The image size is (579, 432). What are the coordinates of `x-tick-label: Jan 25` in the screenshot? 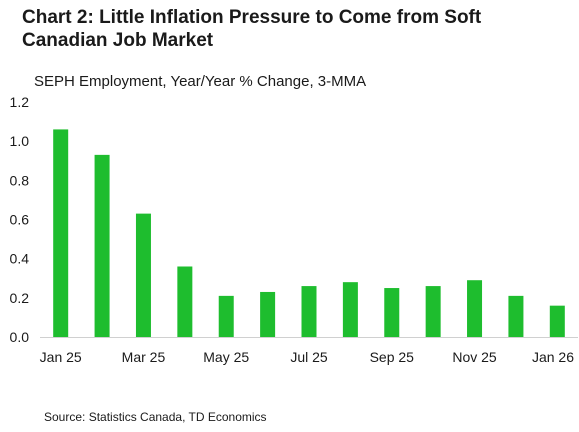 It's located at (61, 357).